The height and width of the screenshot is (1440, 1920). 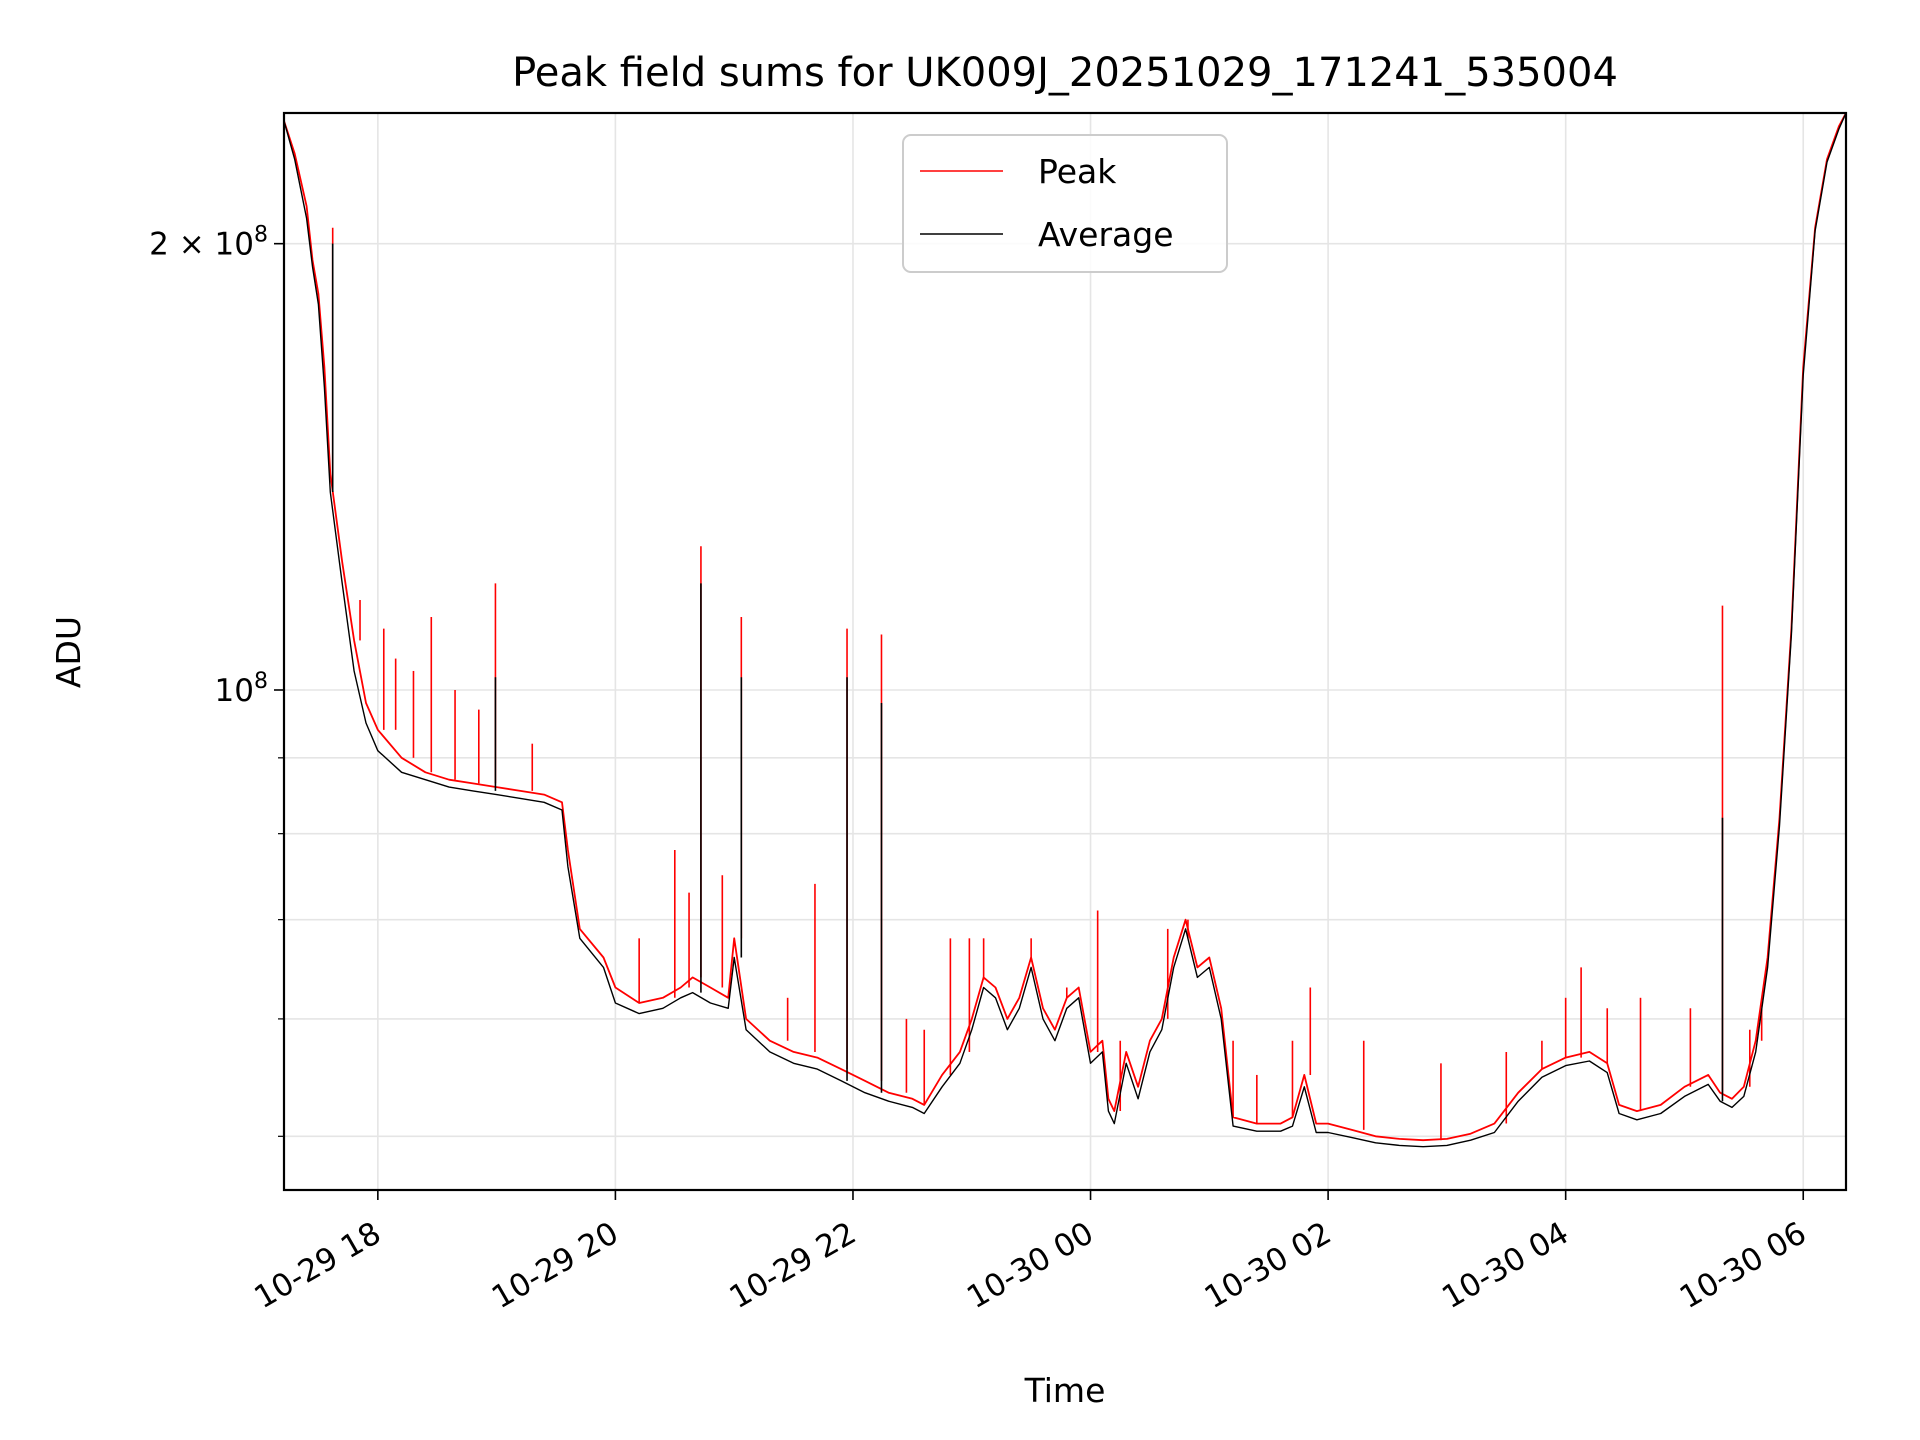 I want to click on x-axis-label: Time, so click(x=1065, y=1390).